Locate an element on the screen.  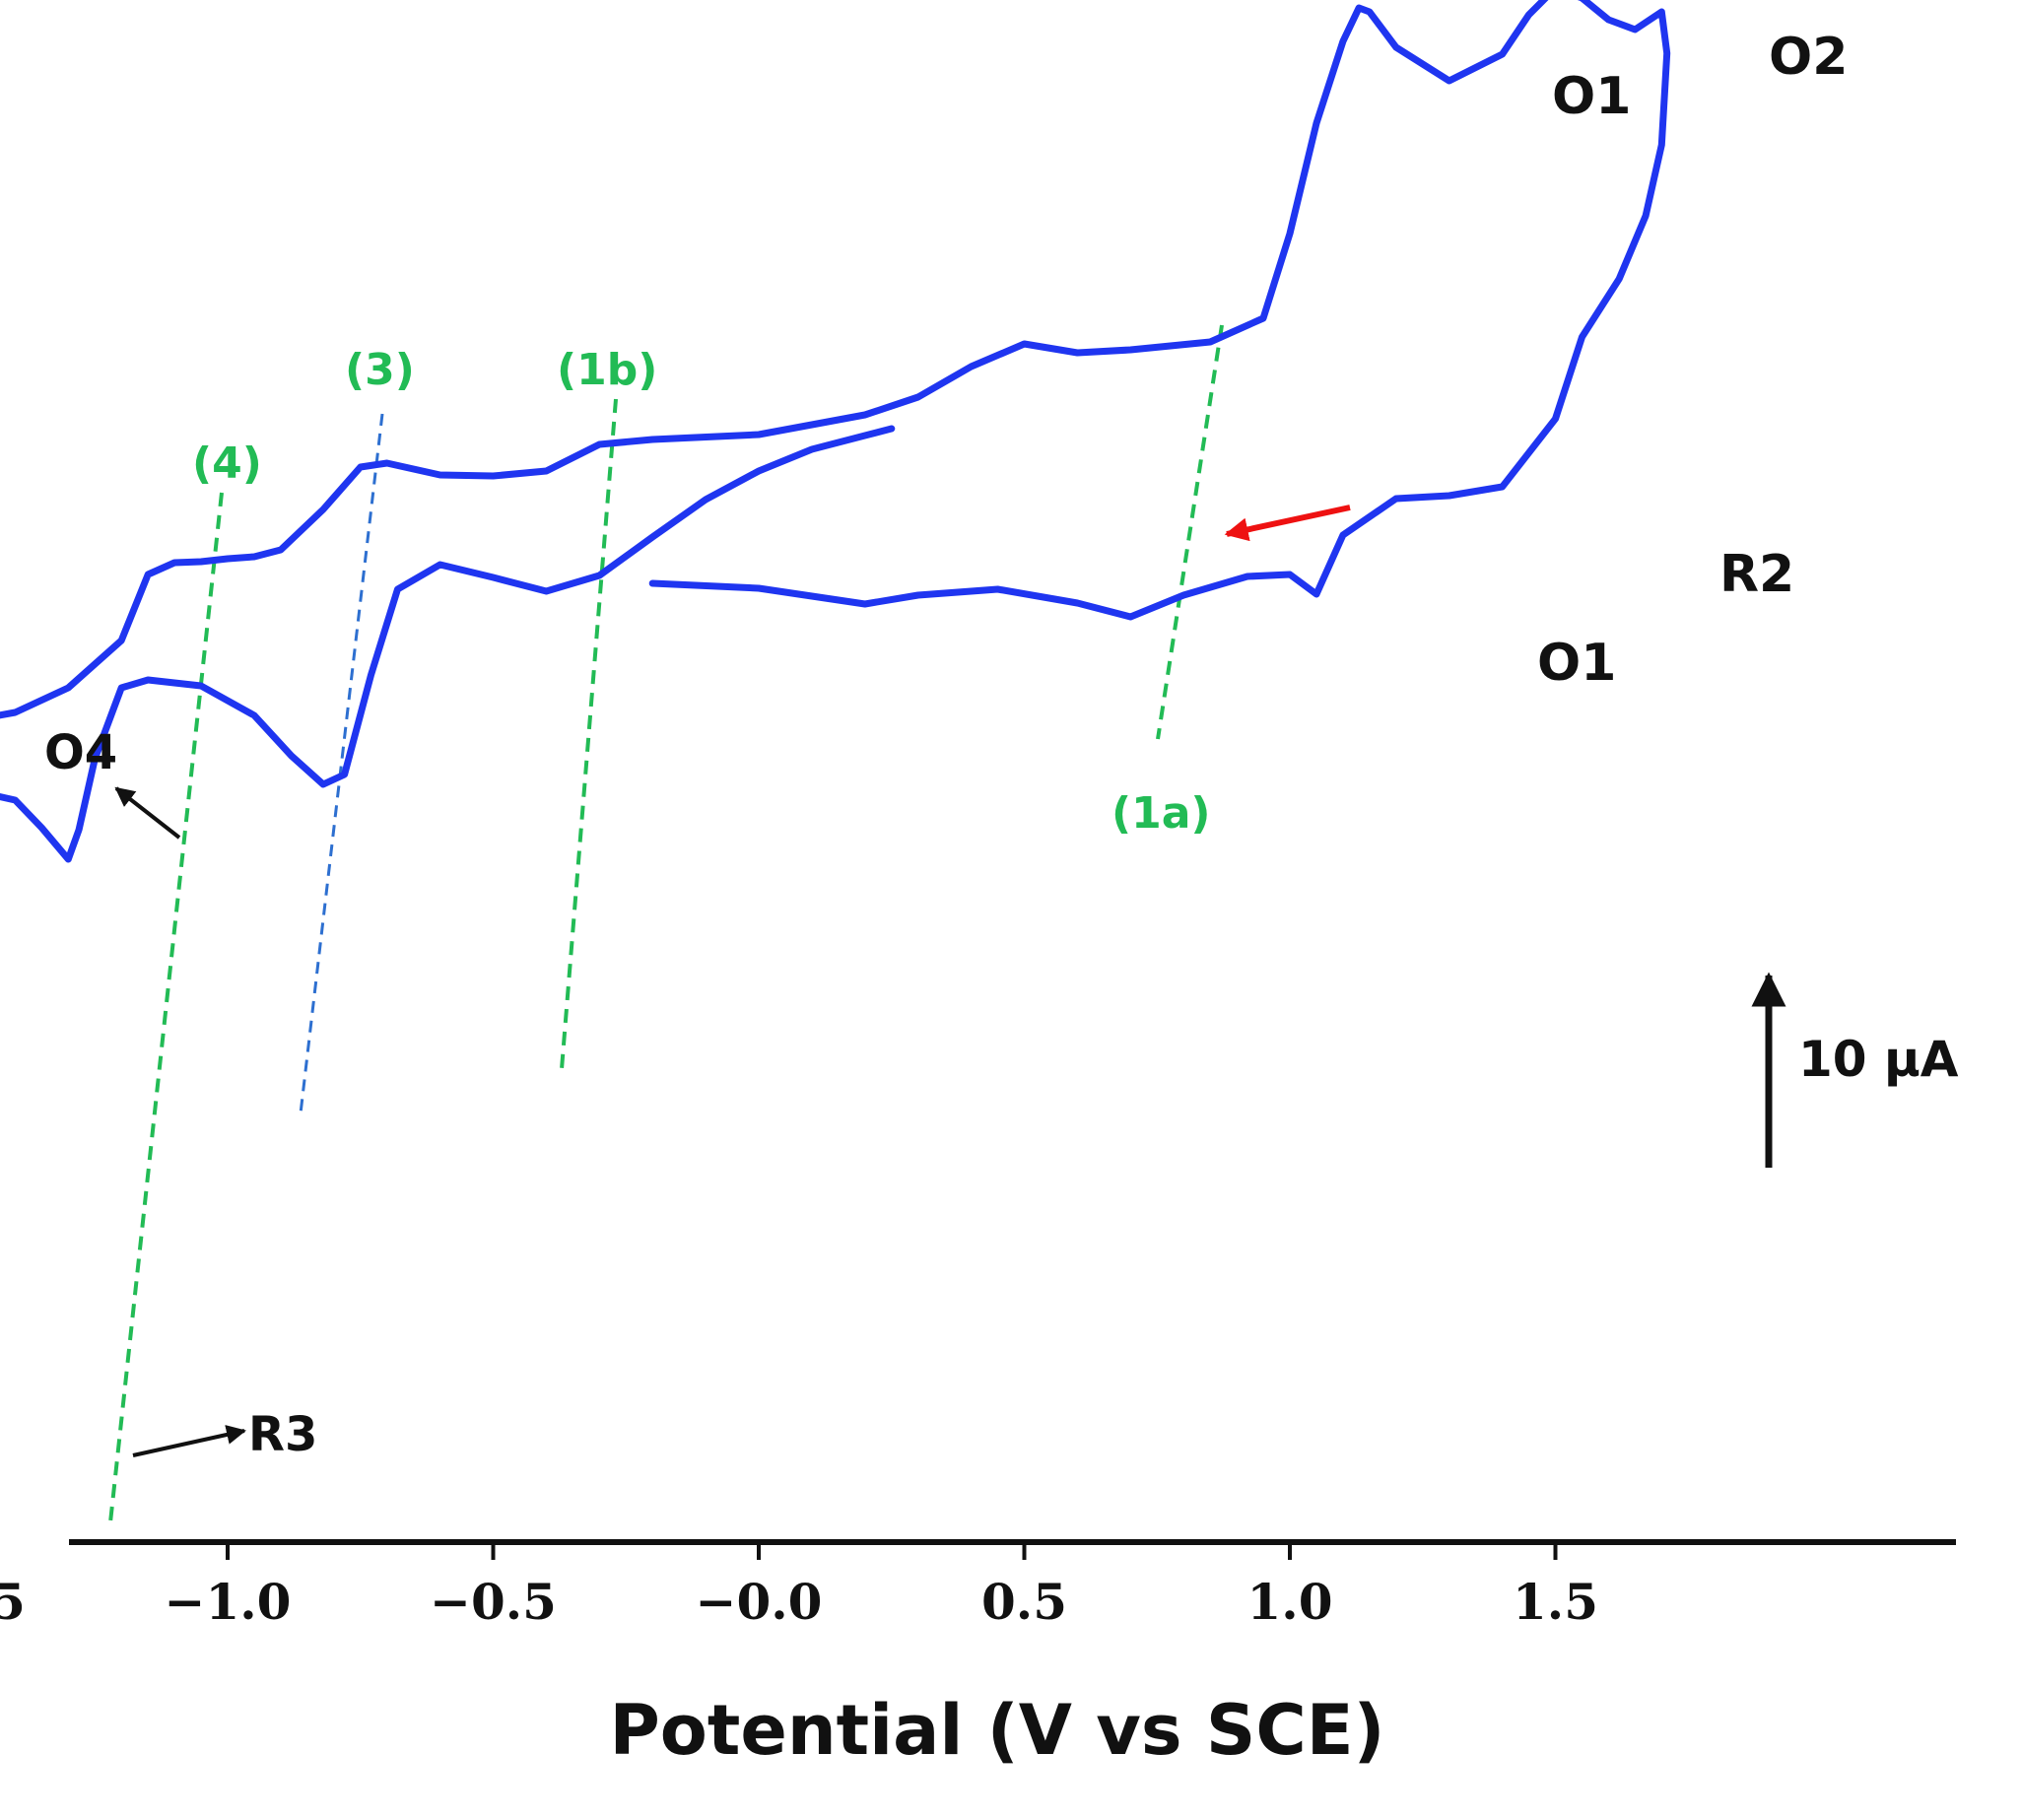
x-axis-ticks: −1.5 −1.0 −0.5 −0.0 0.5 1.0 1.5 is located at coordinates (799, 1586).